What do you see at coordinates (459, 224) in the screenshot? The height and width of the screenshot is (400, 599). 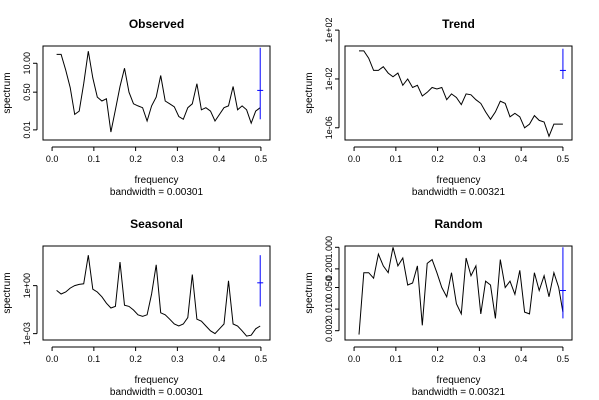 I see `chart-title: Random` at bounding box center [459, 224].